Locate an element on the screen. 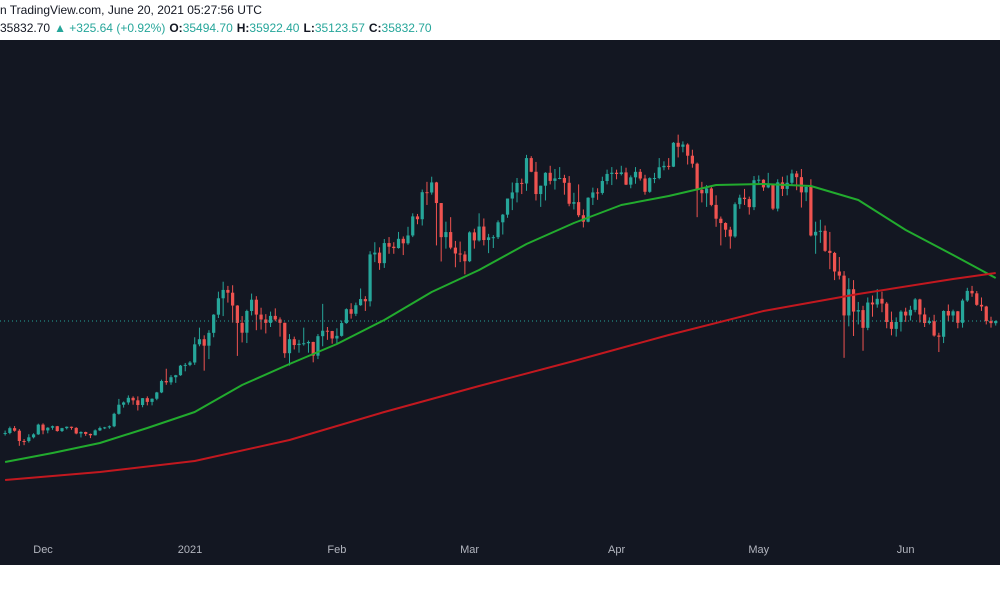  x-tick-label: Dec is located at coordinates (43, 550).